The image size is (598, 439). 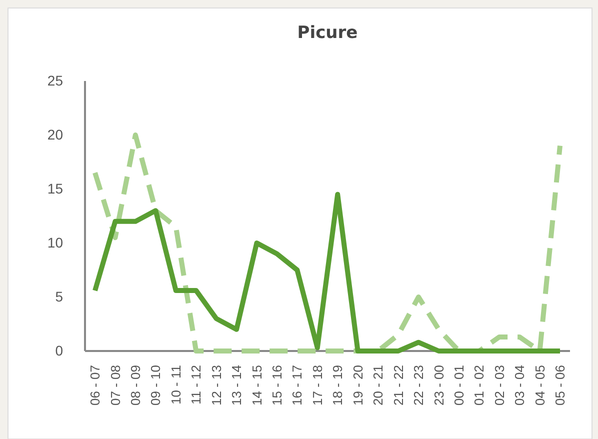 What do you see at coordinates (55, 80) in the screenshot?
I see `y-tick-label: 25` at bounding box center [55, 80].